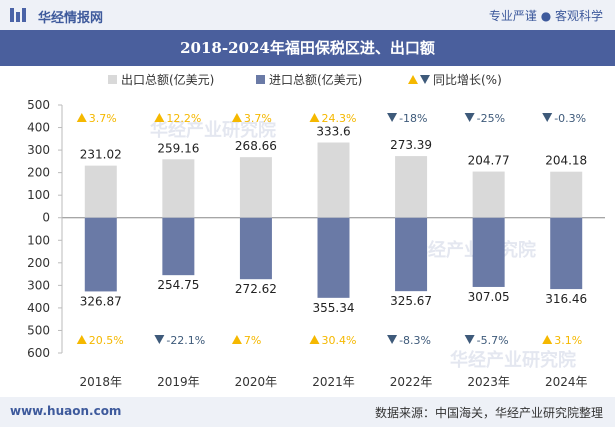 The height and width of the screenshot is (427, 615). I want to click on legend-label: 同比增长(%), so click(467, 80).